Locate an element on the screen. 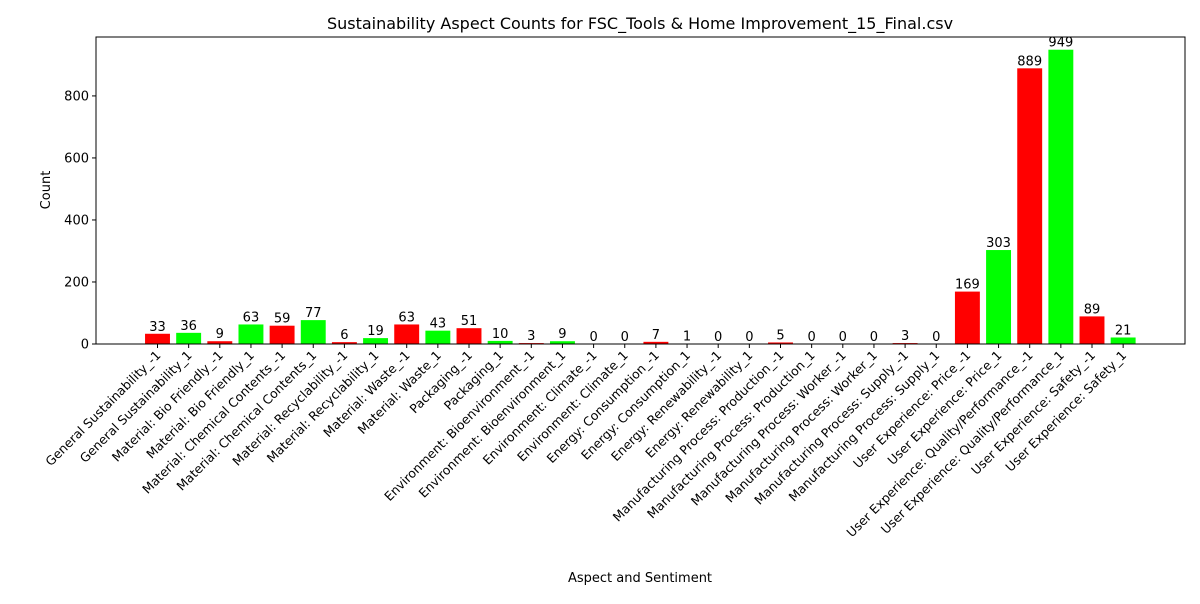 This screenshot has width=1200, height=604. bar-value-label: 21 is located at coordinates (1123, 330).